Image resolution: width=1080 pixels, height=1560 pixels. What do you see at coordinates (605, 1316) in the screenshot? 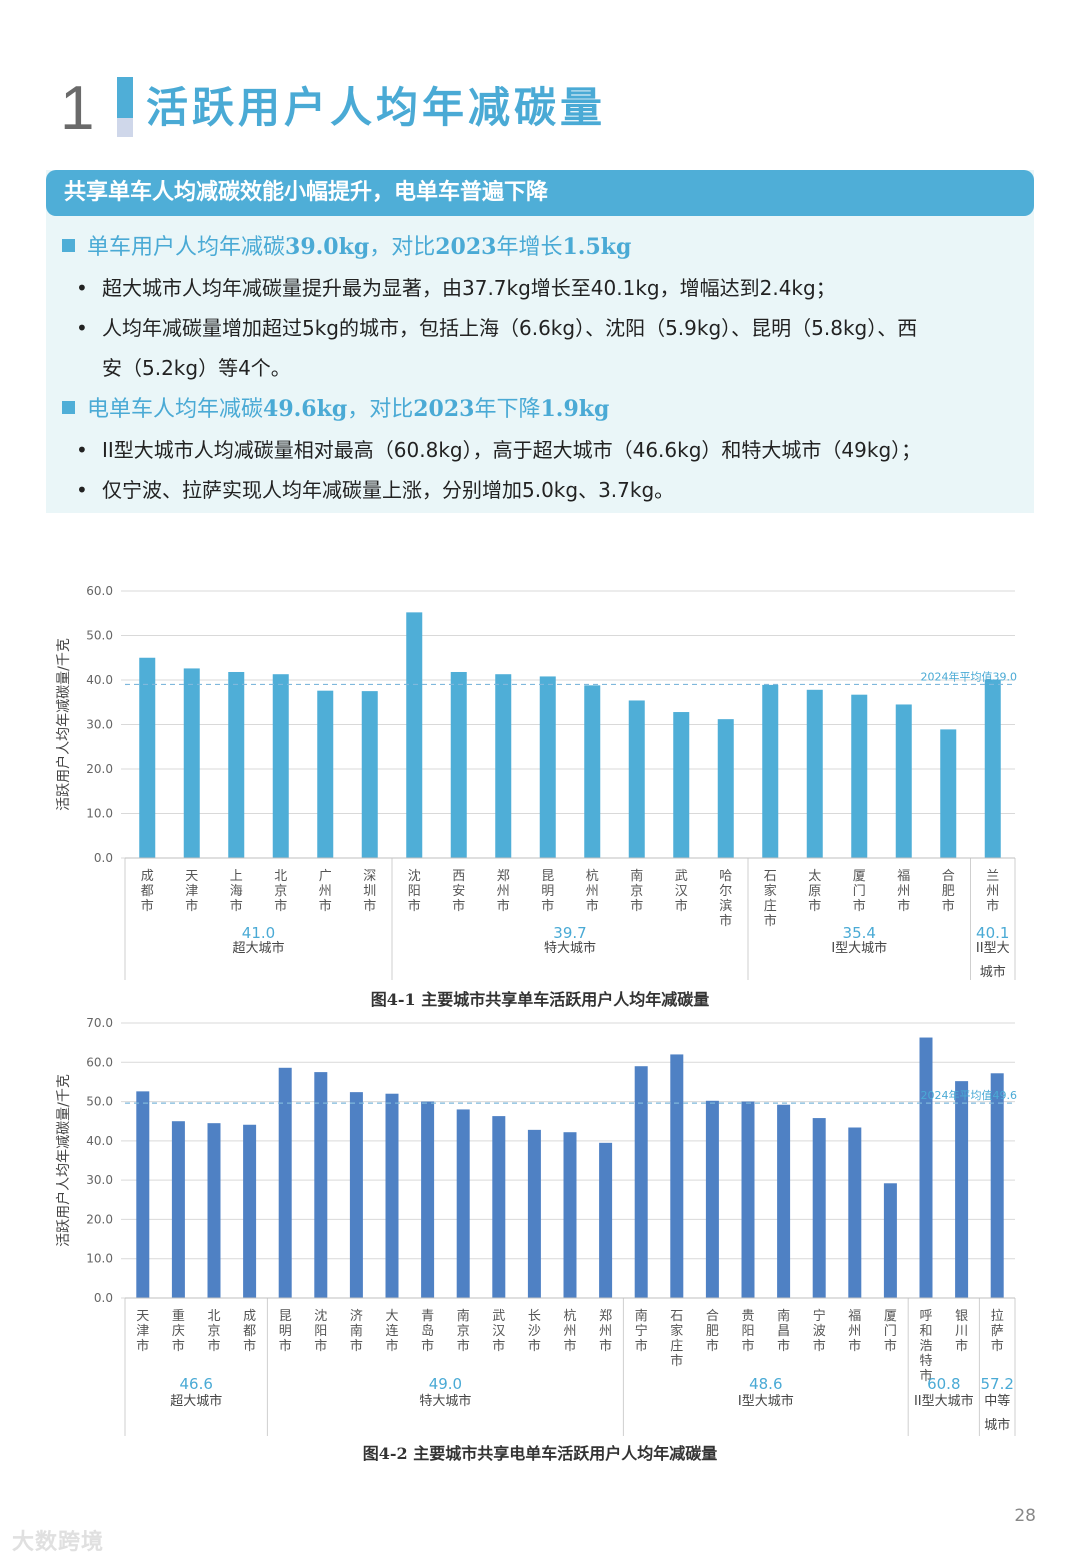
I see `x-tick-label-char: 郑` at bounding box center [605, 1316].